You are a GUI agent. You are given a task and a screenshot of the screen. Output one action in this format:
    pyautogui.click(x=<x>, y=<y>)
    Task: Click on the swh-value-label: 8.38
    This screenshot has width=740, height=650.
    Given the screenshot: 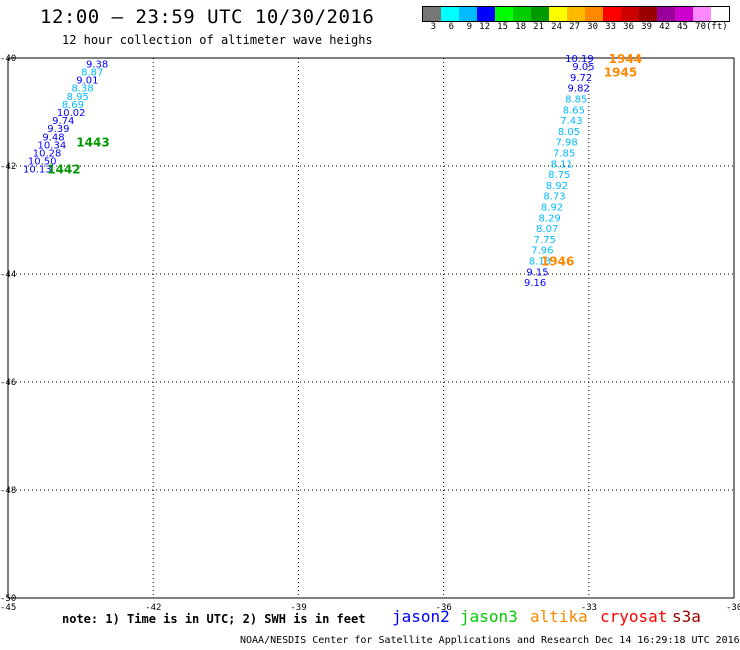 What is the action you would take?
    pyautogui.click(x=82, y=89)
    